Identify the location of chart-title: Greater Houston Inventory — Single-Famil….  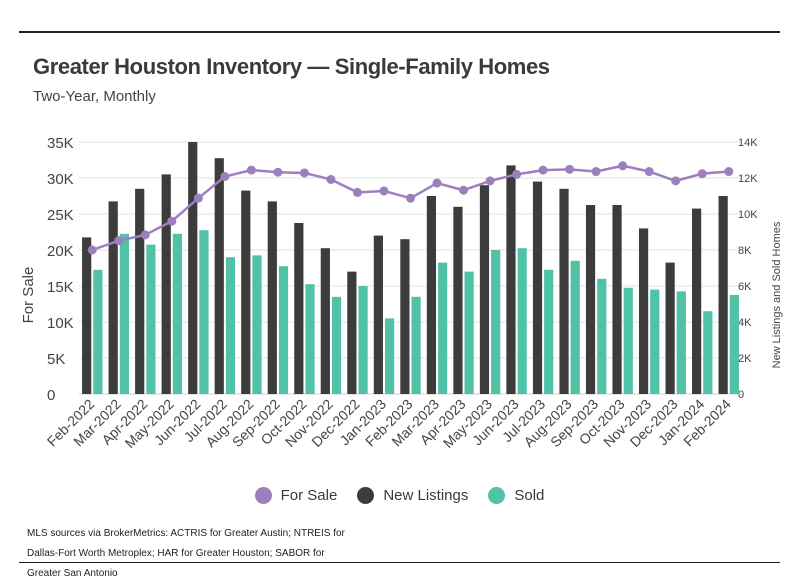
(291, 66).